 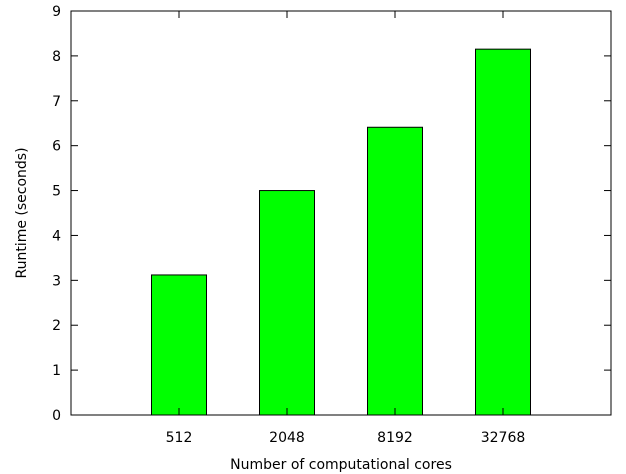 I want to click on y-tick-label: 7, so click(x=56, y=102).